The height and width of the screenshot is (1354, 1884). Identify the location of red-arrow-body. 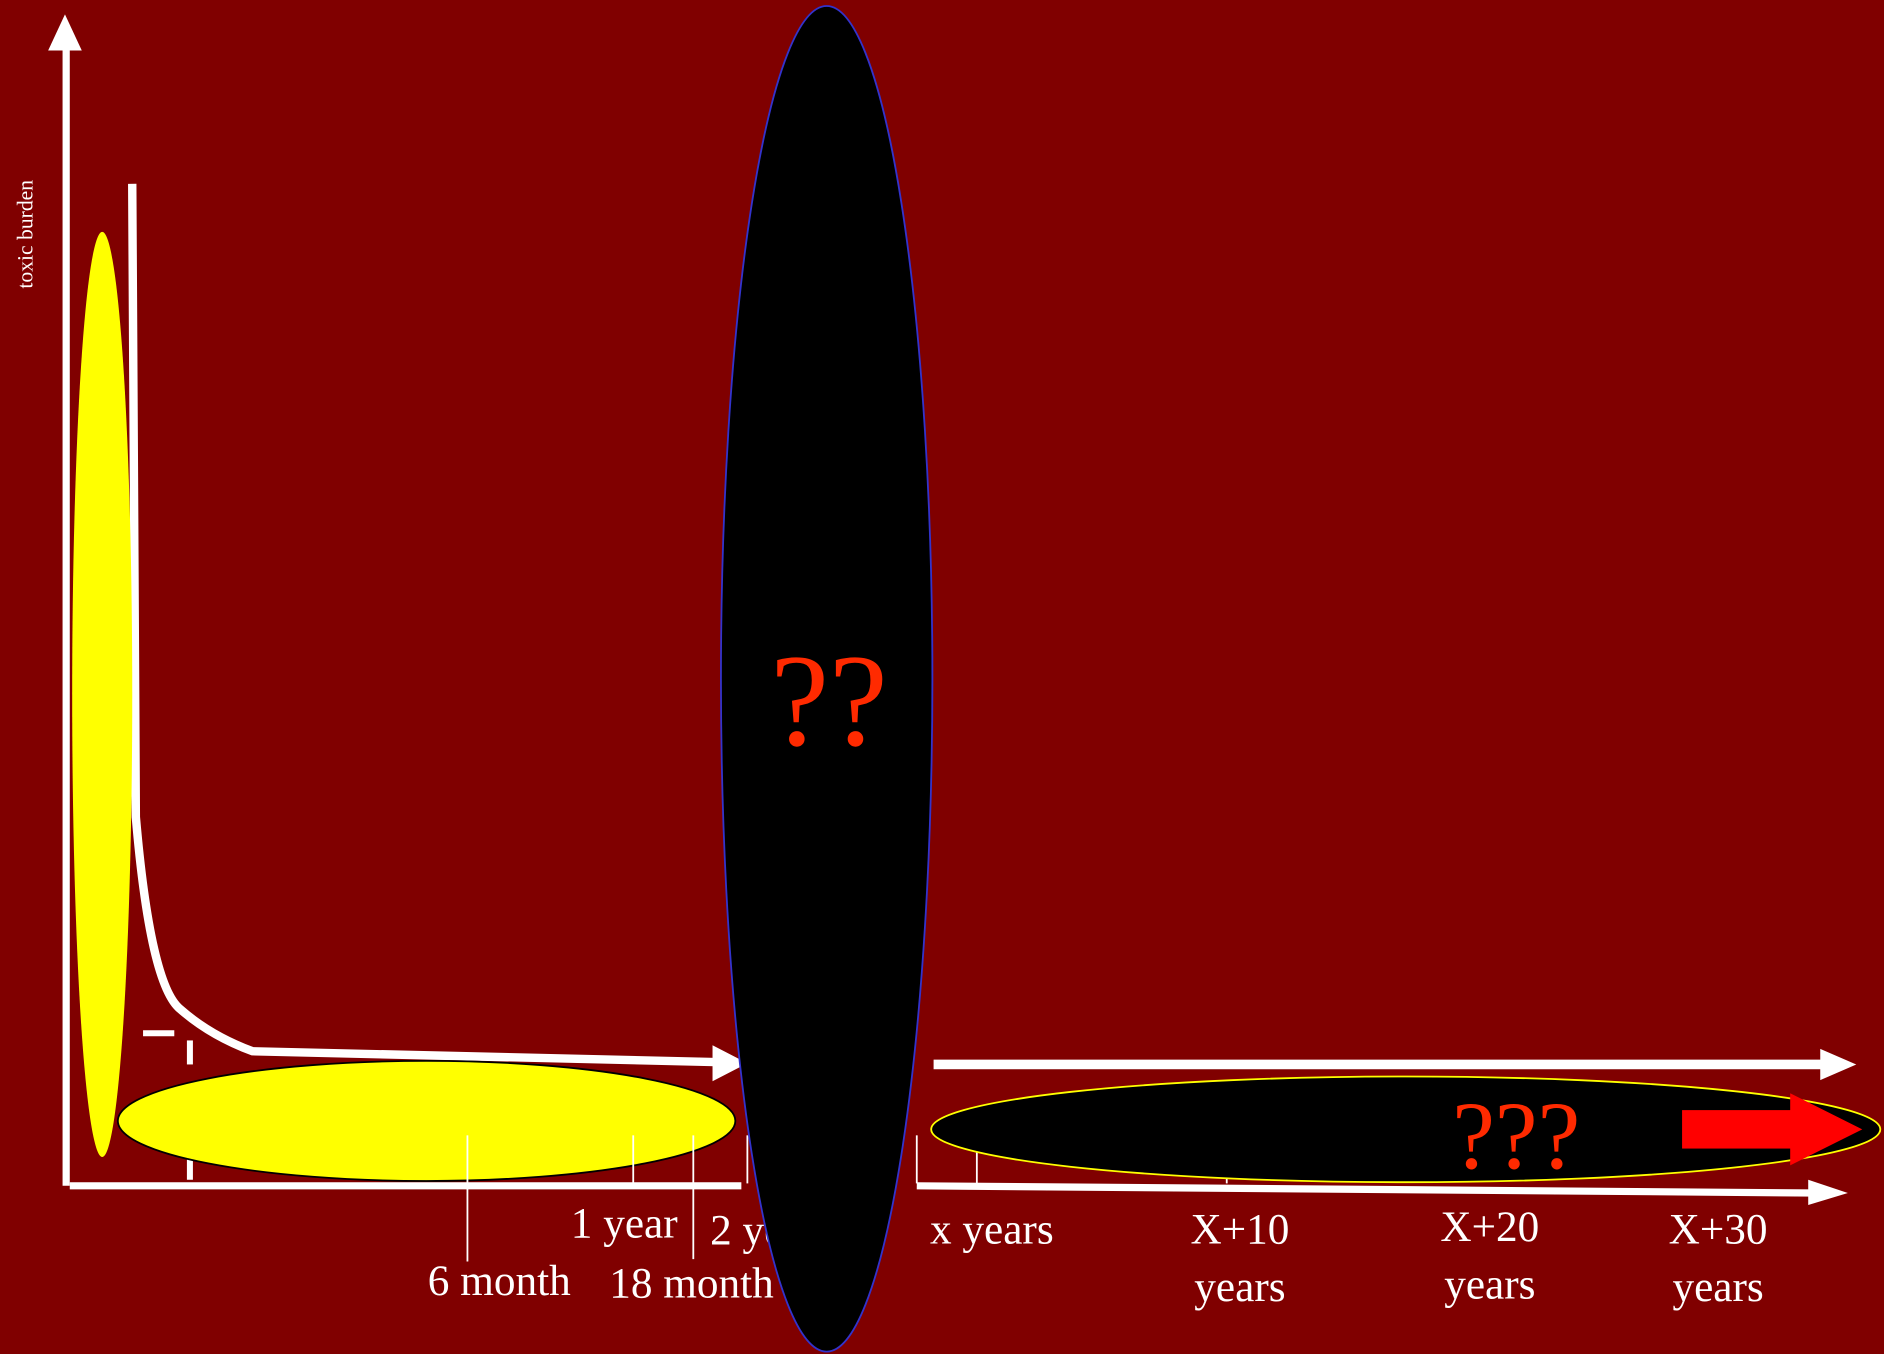
(1737, 1129).